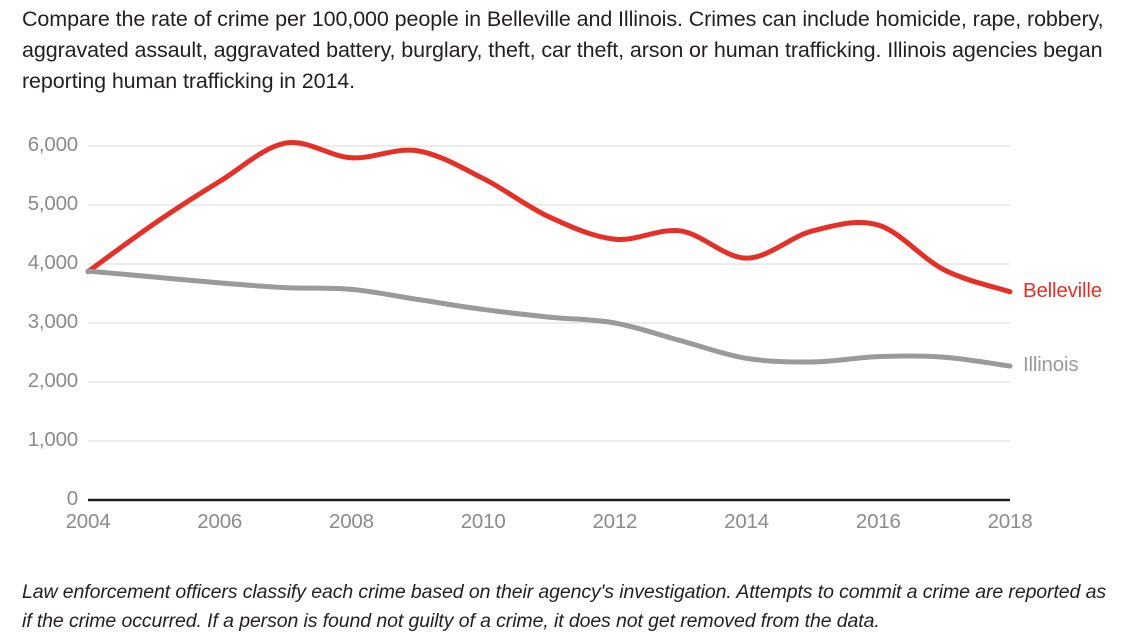 The image size is (1140, 641). Describe the element at coordinates (220, 521) in the screenshot. I see `x-axis-tick-2006: 2006` at that location.